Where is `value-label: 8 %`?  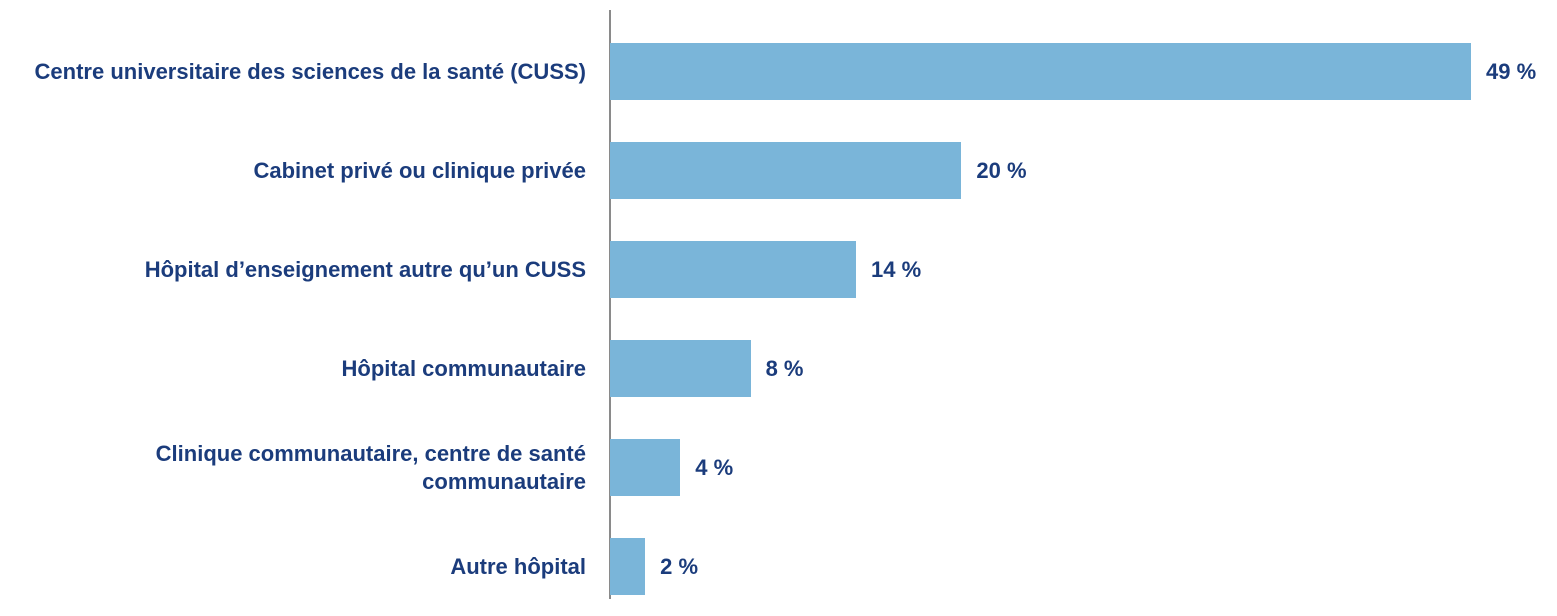 value-label: 8 % is located at coordinates (784, 368).